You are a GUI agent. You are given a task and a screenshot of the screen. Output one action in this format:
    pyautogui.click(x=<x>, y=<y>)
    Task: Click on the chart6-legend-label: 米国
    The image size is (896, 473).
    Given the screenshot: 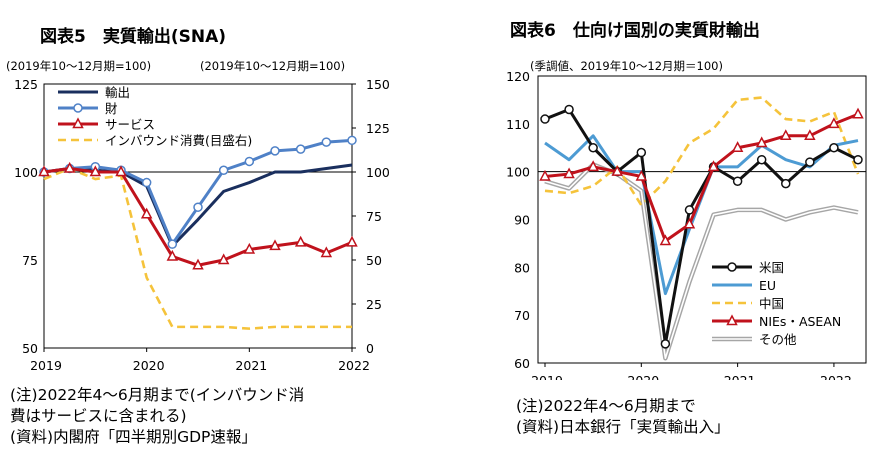 What is the action you would take?
    pyautogui.click(x=771, y=267)
    